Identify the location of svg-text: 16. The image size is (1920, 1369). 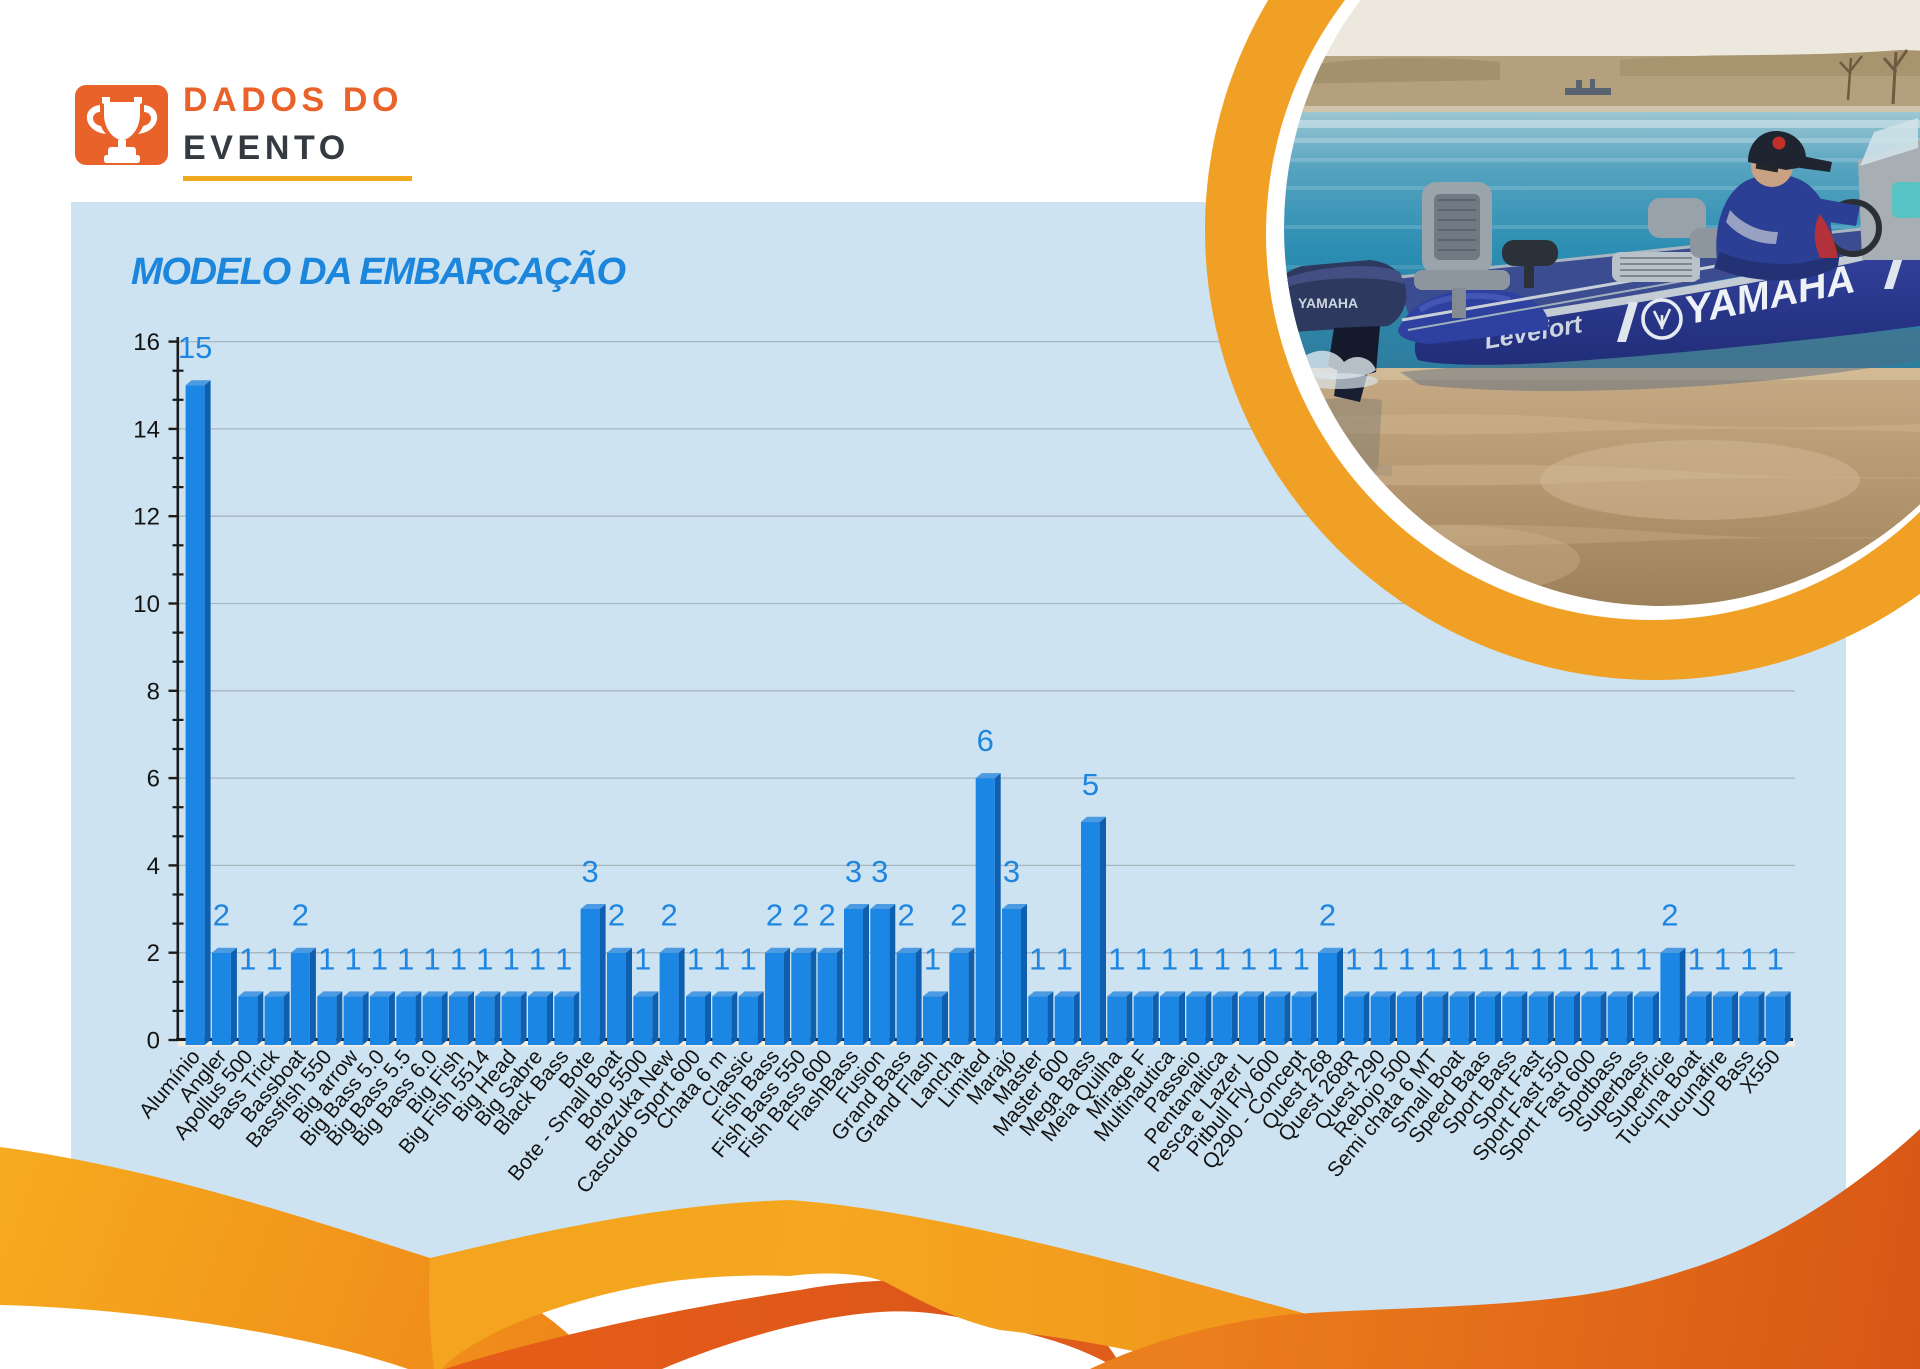
(146, 342).